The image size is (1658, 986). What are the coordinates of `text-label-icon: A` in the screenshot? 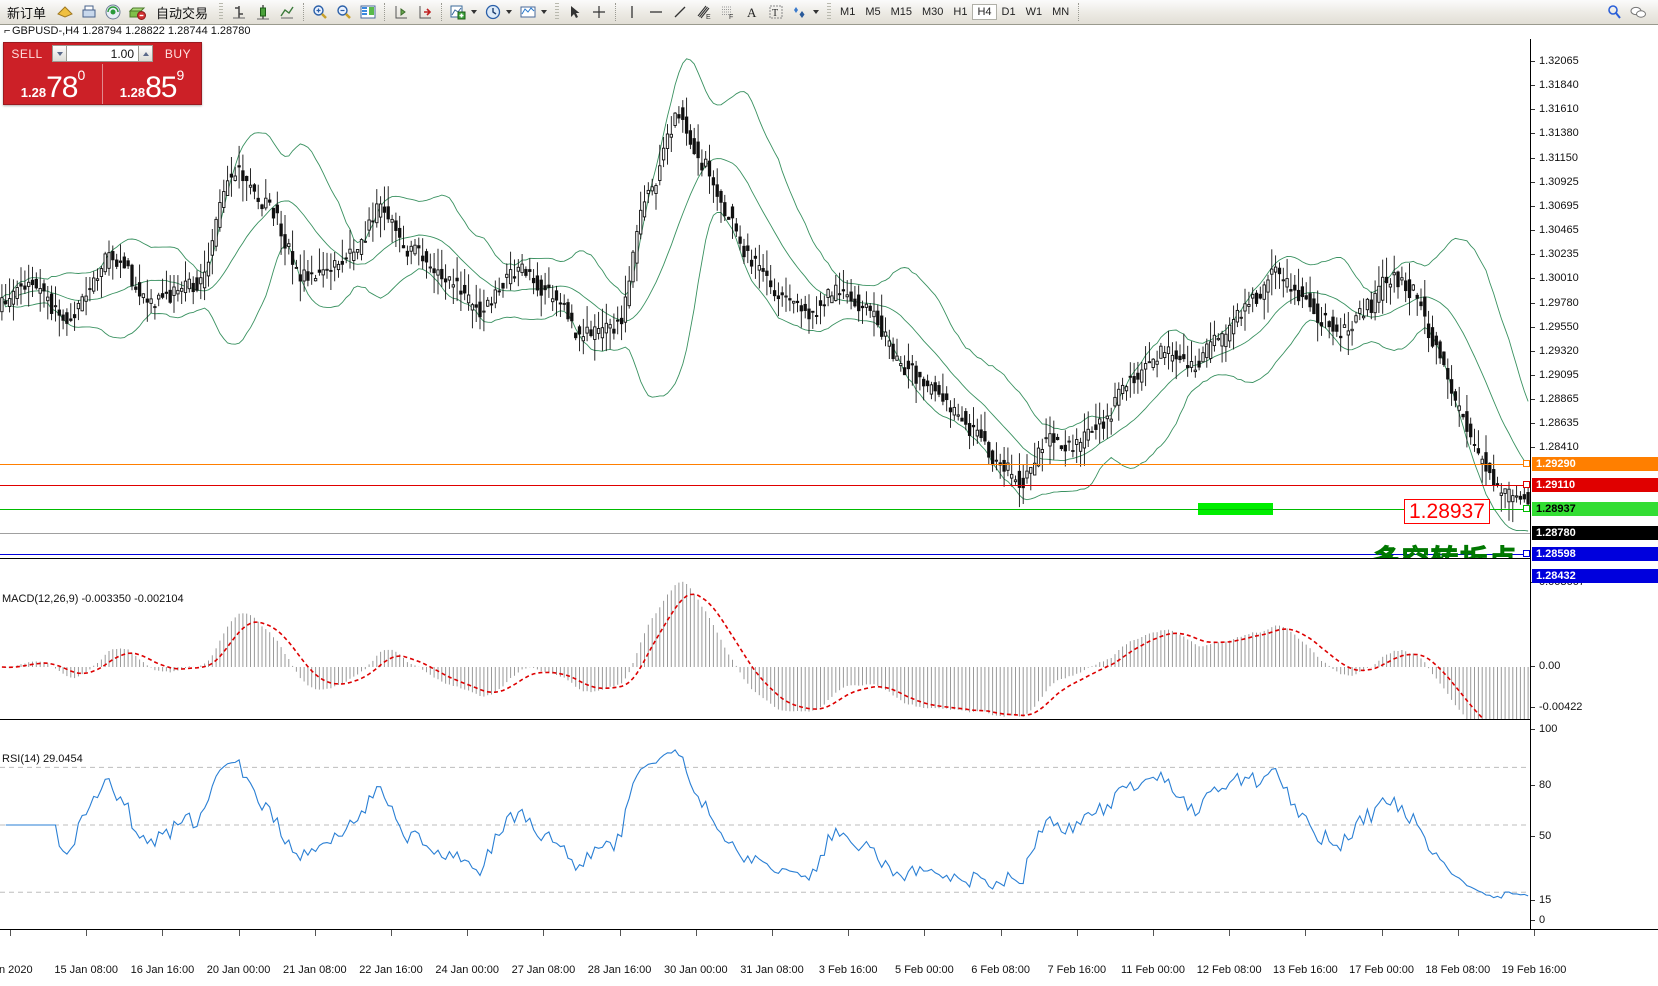 It's located at (752, 12).